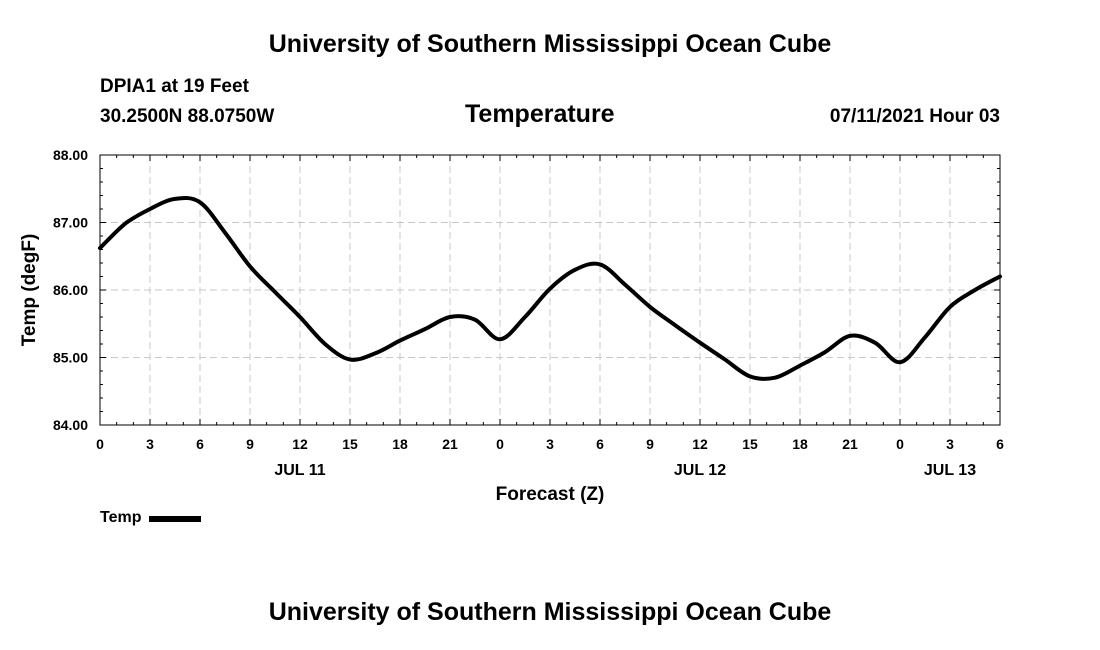 This screenshot has height=650, width=1100. Describe the element at coordinates (299, 470) in the screenshot. I see `date-label: JUL 11` at that location.